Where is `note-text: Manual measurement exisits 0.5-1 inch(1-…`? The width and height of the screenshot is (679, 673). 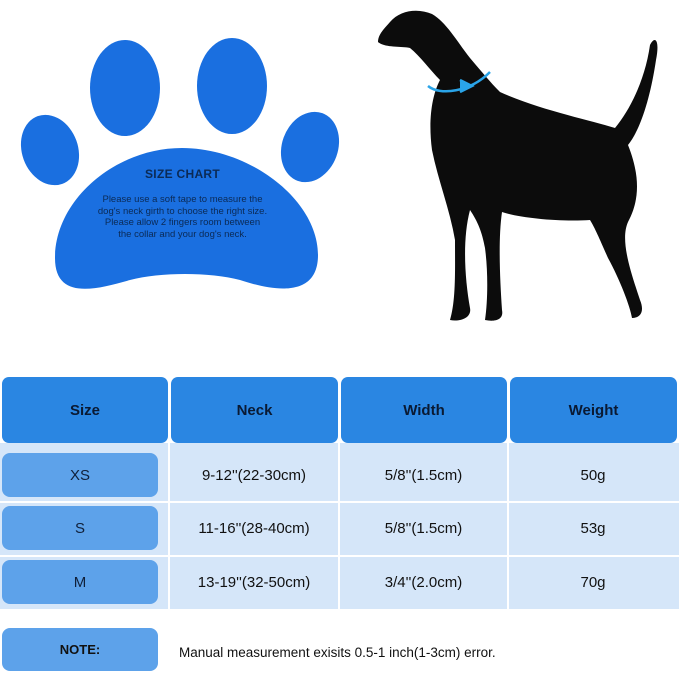 note-text: Manual measurement exisits 0.5-1 inch(1-… is located at coordinates (337, 652).